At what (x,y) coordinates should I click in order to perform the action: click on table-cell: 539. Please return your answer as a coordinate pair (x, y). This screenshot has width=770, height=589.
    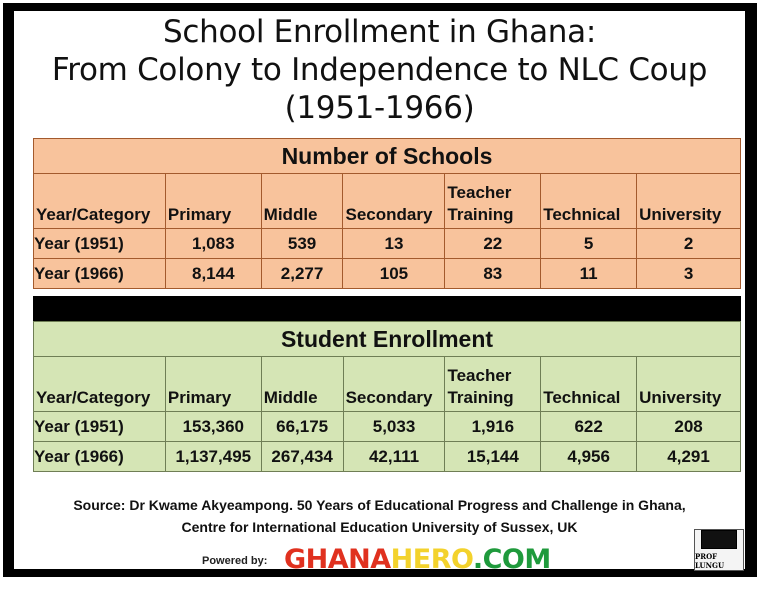
    Looking at the image, I should click on (302, 243).